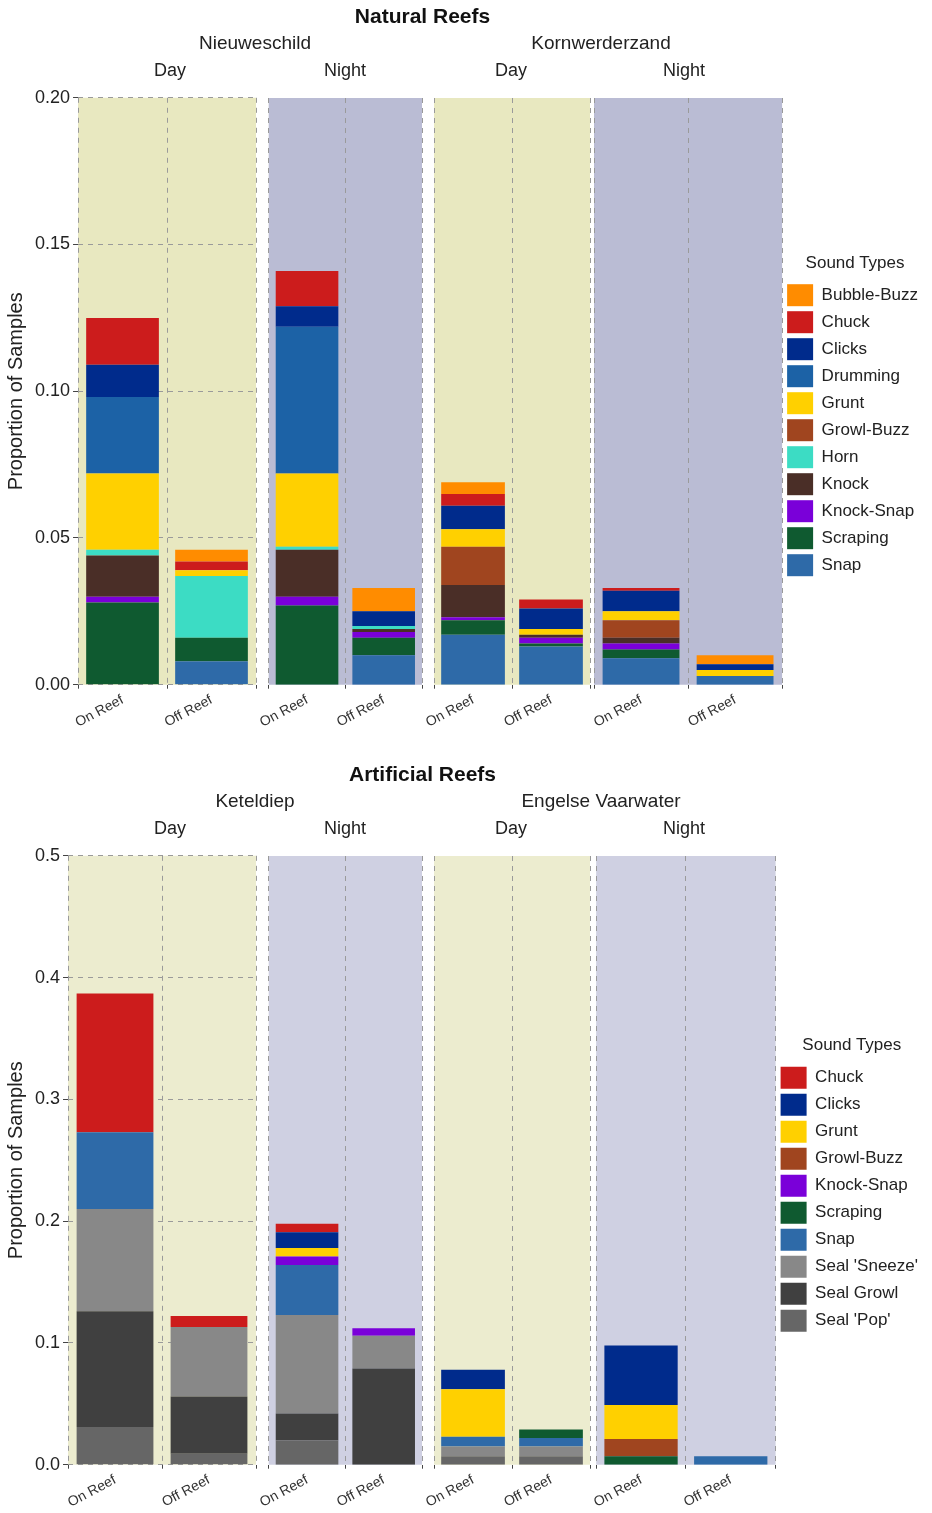 The height and width of the screenshot is (1513, 932). I want to click on legend-label: Seal 'Pop', so click(853, 1320).